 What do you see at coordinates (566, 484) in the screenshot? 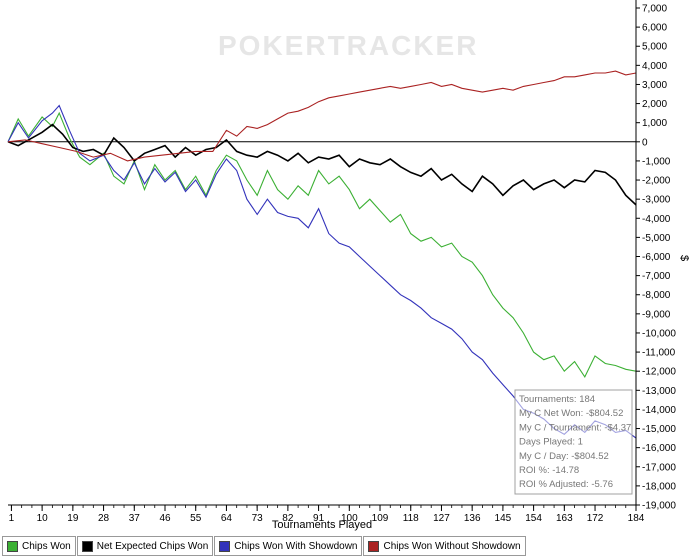
I see `info-line: ROI % Adjusted: -5.76` at bounding box center [566, 484].